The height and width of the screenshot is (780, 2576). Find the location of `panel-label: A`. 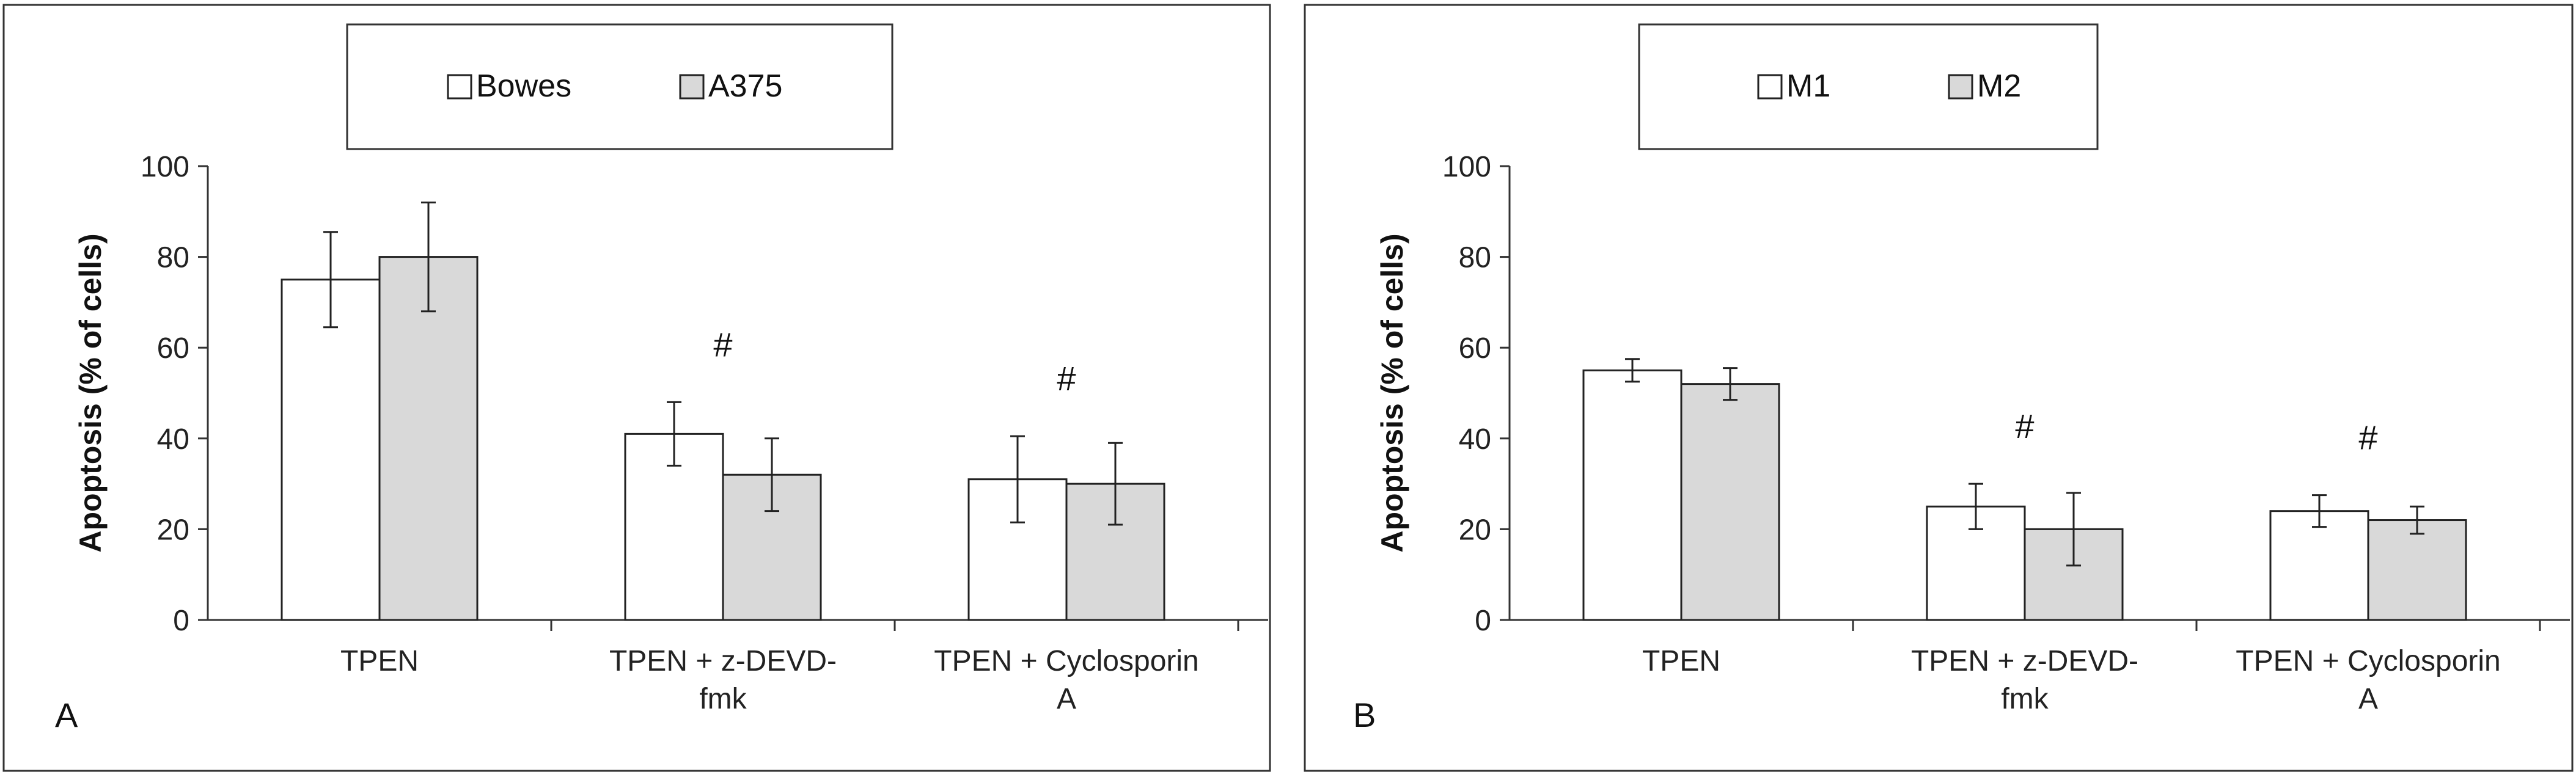

panel-label: A is located at coordinates (66, 715).